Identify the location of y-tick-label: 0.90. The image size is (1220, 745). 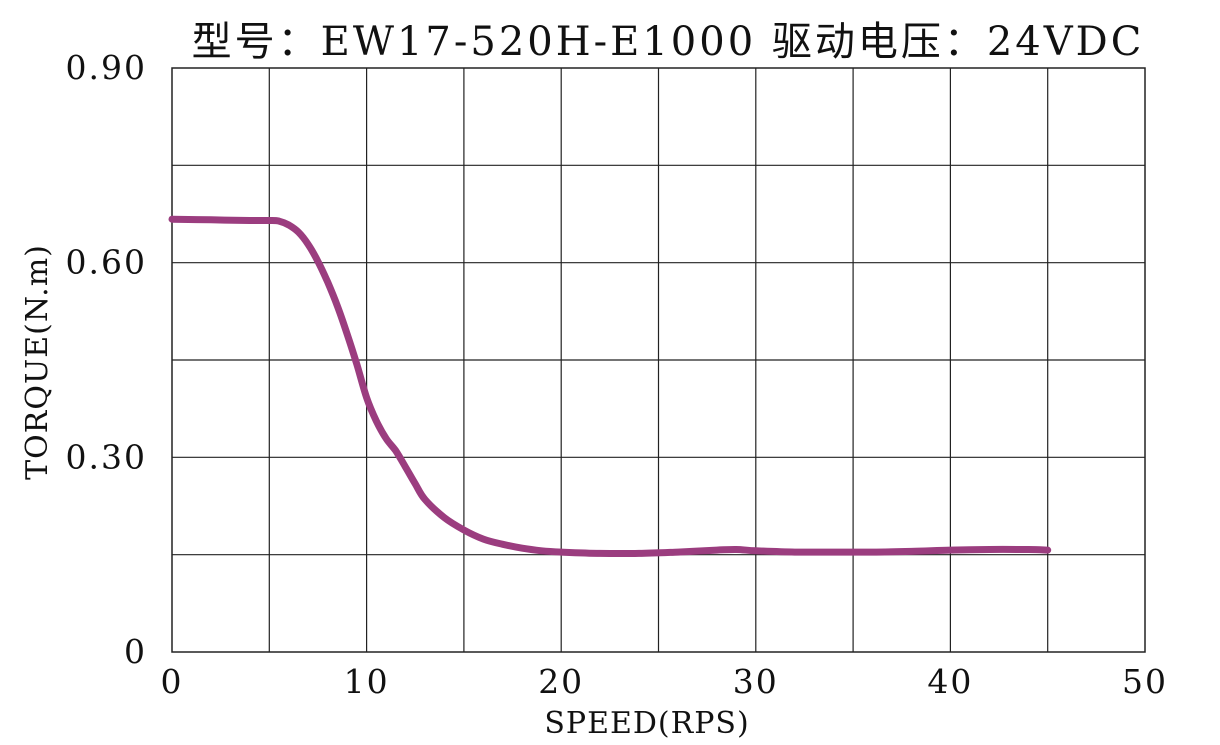
(106, 67).